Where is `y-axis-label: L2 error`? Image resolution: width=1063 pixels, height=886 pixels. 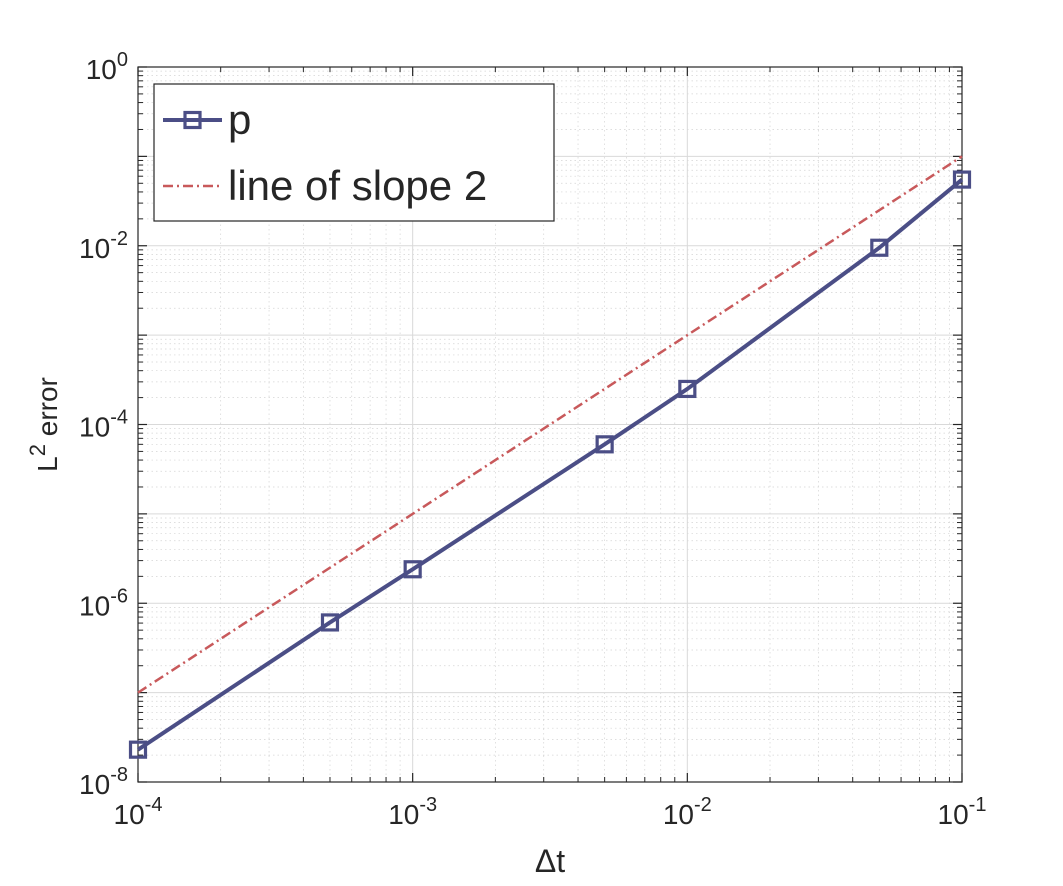
y-axis-label: L2 error is located at coordinates (44, 424).